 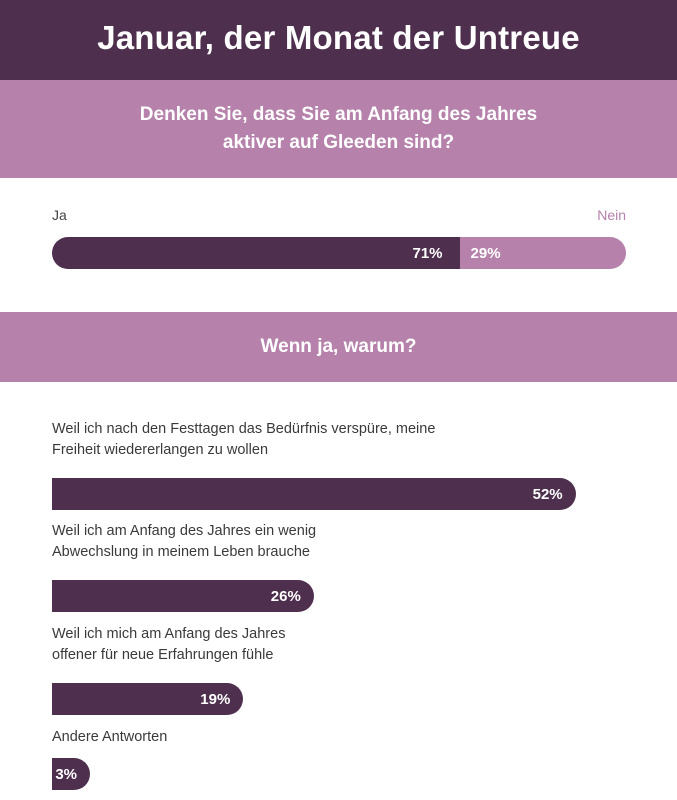 I want to click on yes-segment: 71%, so click(x=256, y=253).